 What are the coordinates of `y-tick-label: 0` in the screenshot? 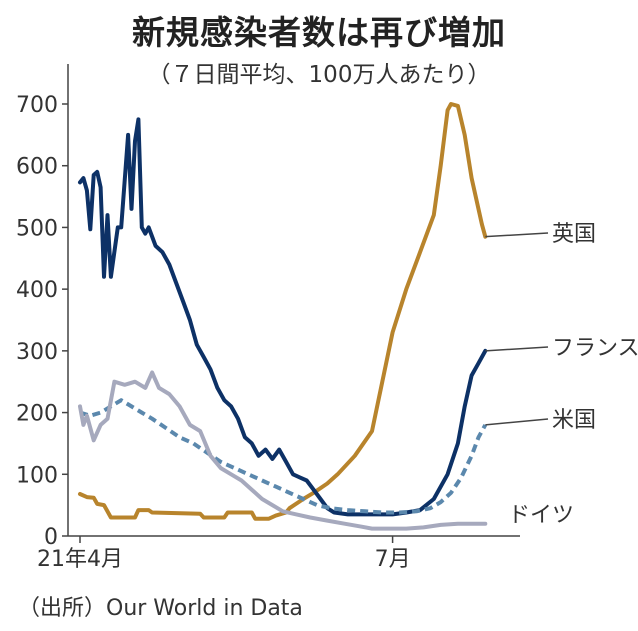 It's located at (51, 537).